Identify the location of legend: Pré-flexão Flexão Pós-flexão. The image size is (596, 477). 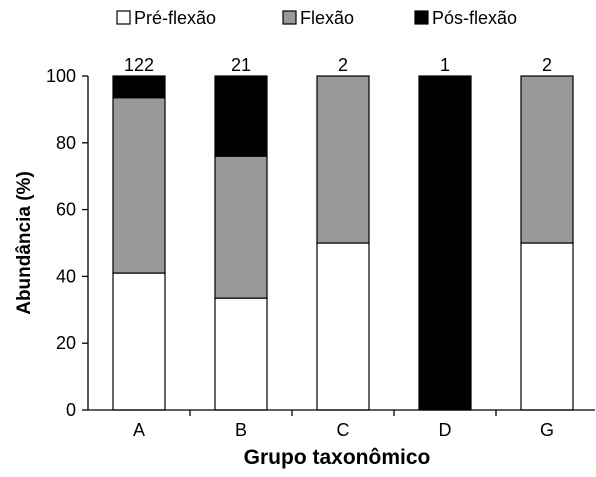
(316, 18).